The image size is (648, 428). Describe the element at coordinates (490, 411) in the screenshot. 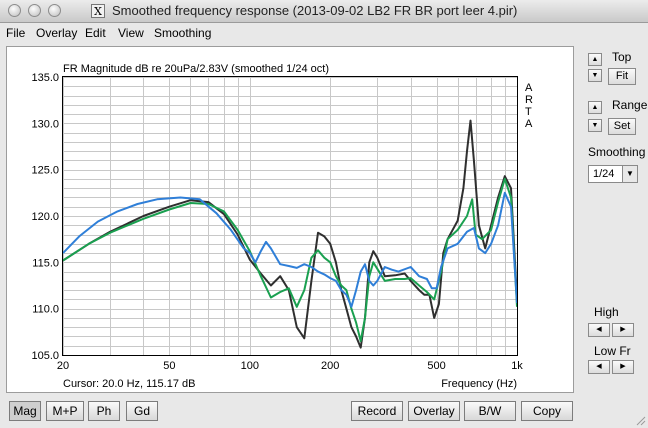

I see `bw-button: B/W` at that location.